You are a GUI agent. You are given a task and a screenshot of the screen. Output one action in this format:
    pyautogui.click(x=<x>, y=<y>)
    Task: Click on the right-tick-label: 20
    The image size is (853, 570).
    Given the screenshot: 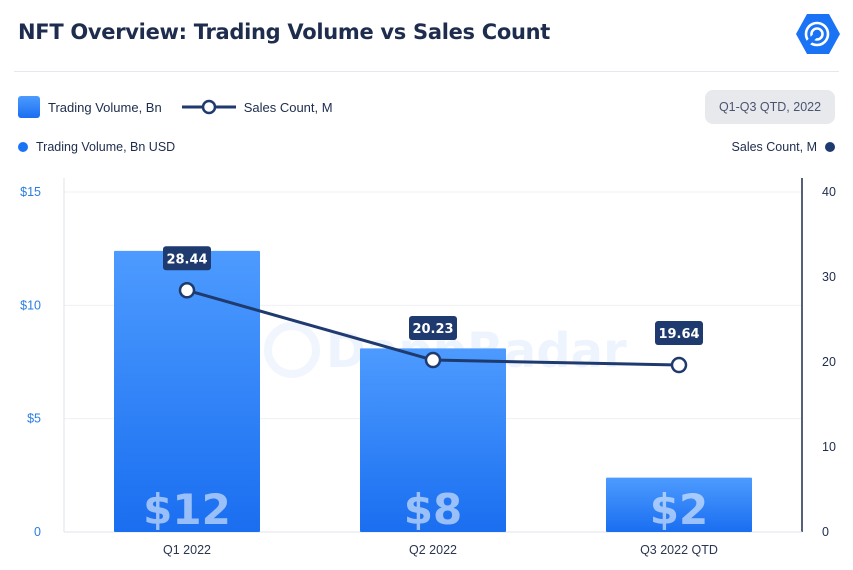 What is the action you would take?
    pyautogui.click(x=829, y=362)
    